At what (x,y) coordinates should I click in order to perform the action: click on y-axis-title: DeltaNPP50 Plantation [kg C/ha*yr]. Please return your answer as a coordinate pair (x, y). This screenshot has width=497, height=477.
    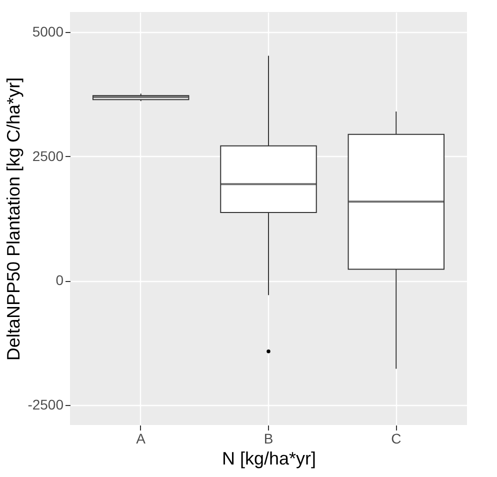
    Looking at the image, I should click on (14, 219).